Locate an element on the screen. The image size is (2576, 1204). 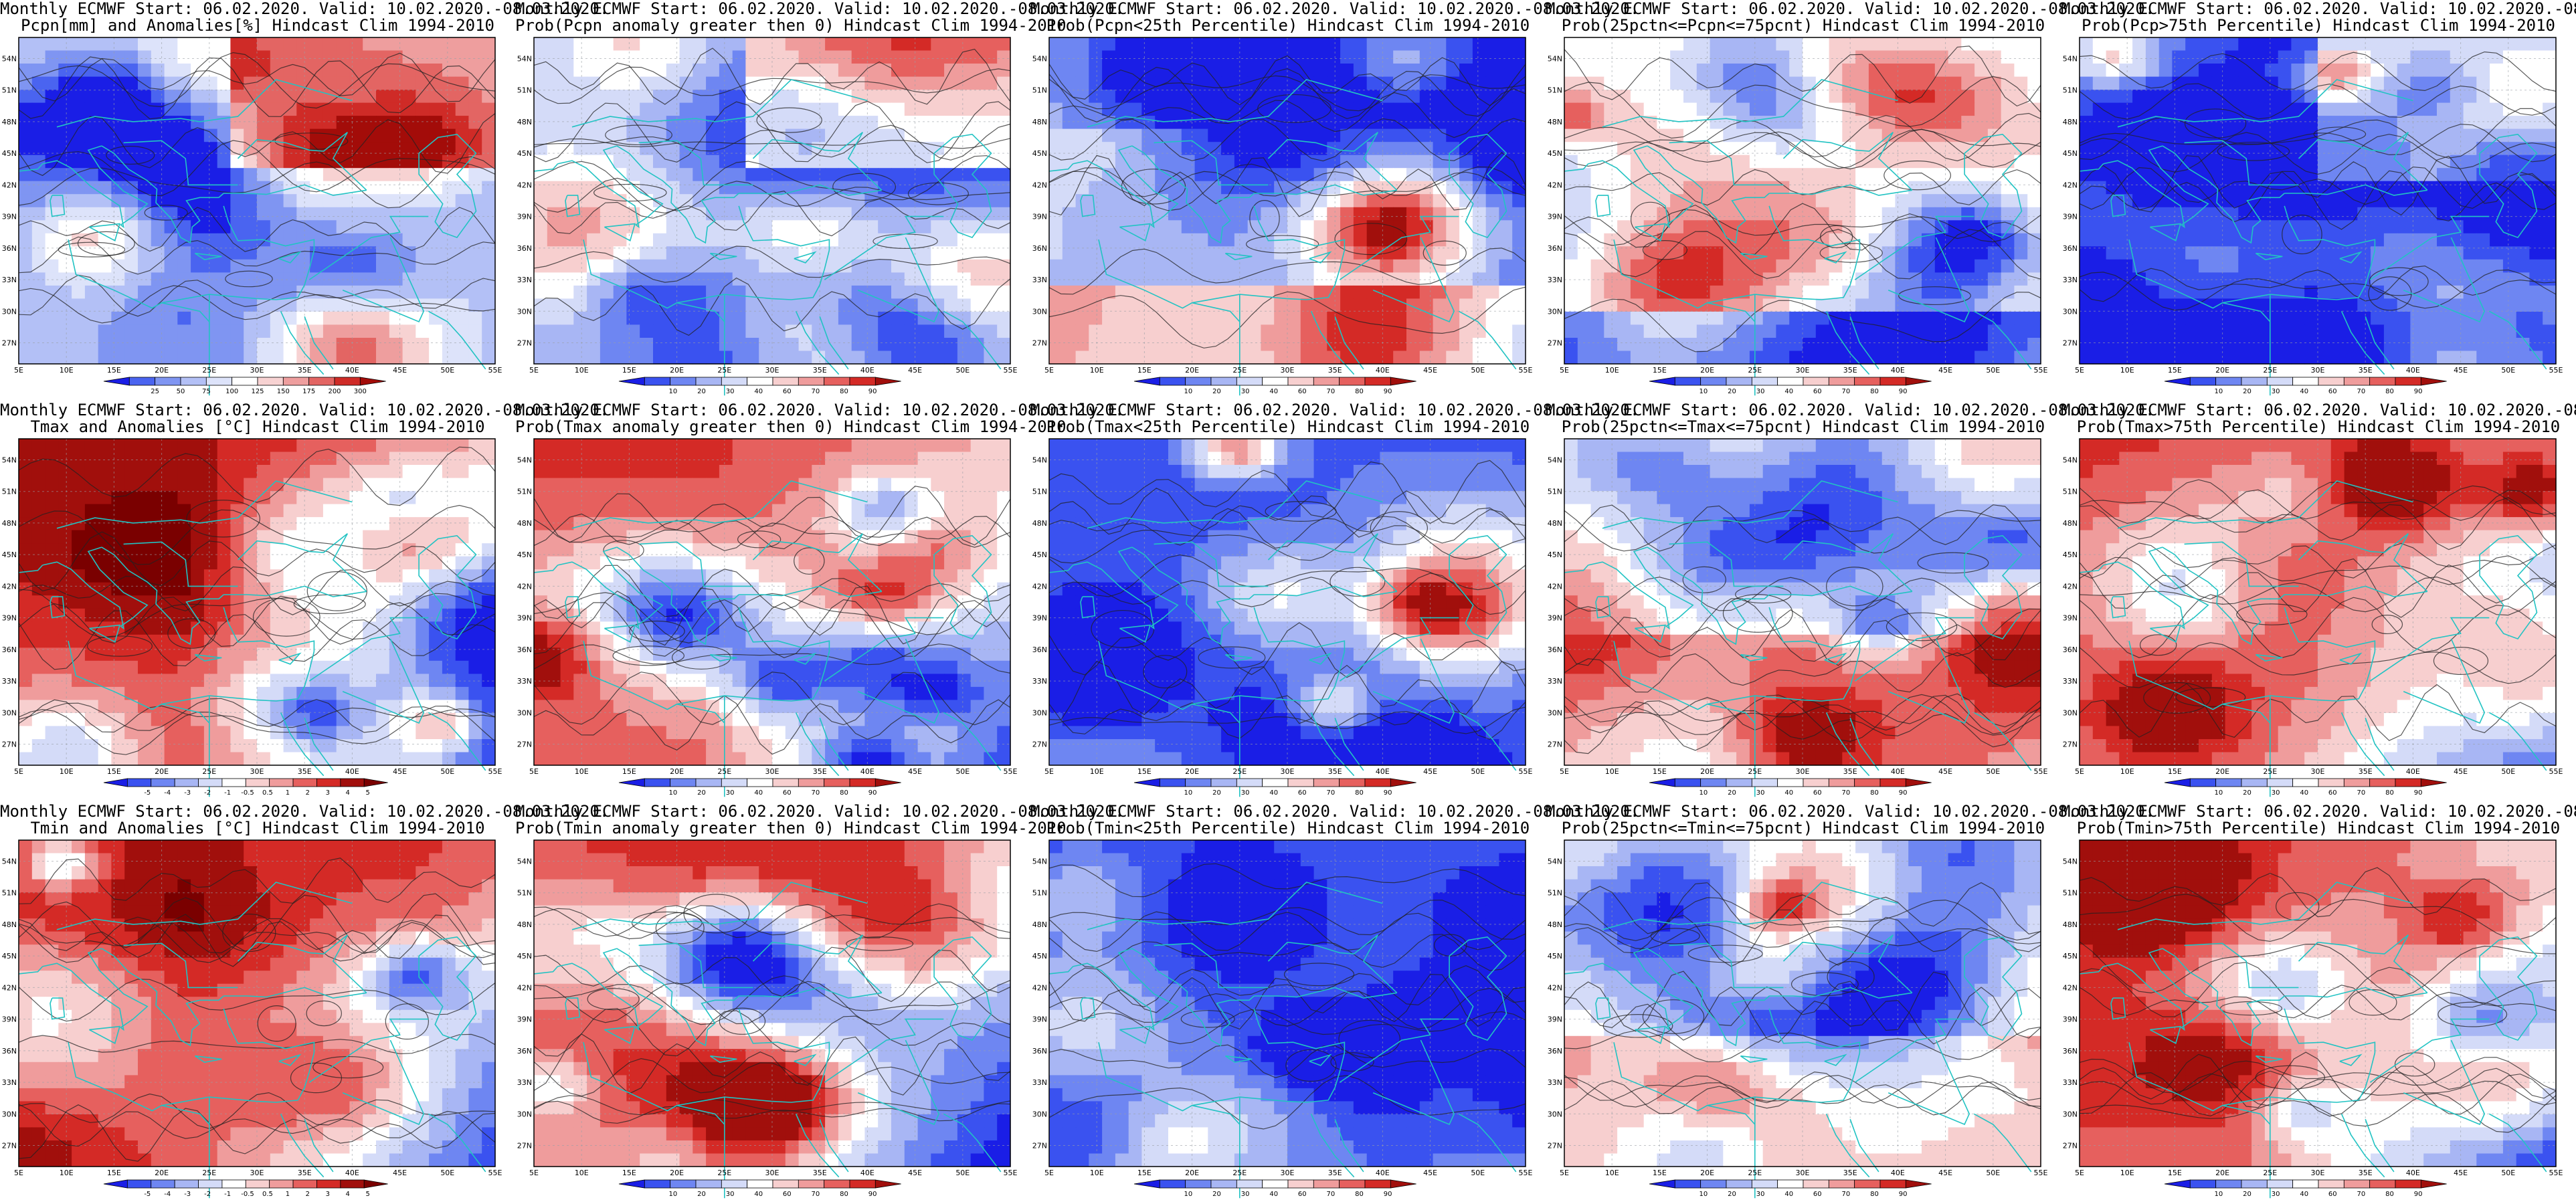
lon-tick-label: 35E is located at coordinates (820, 771).